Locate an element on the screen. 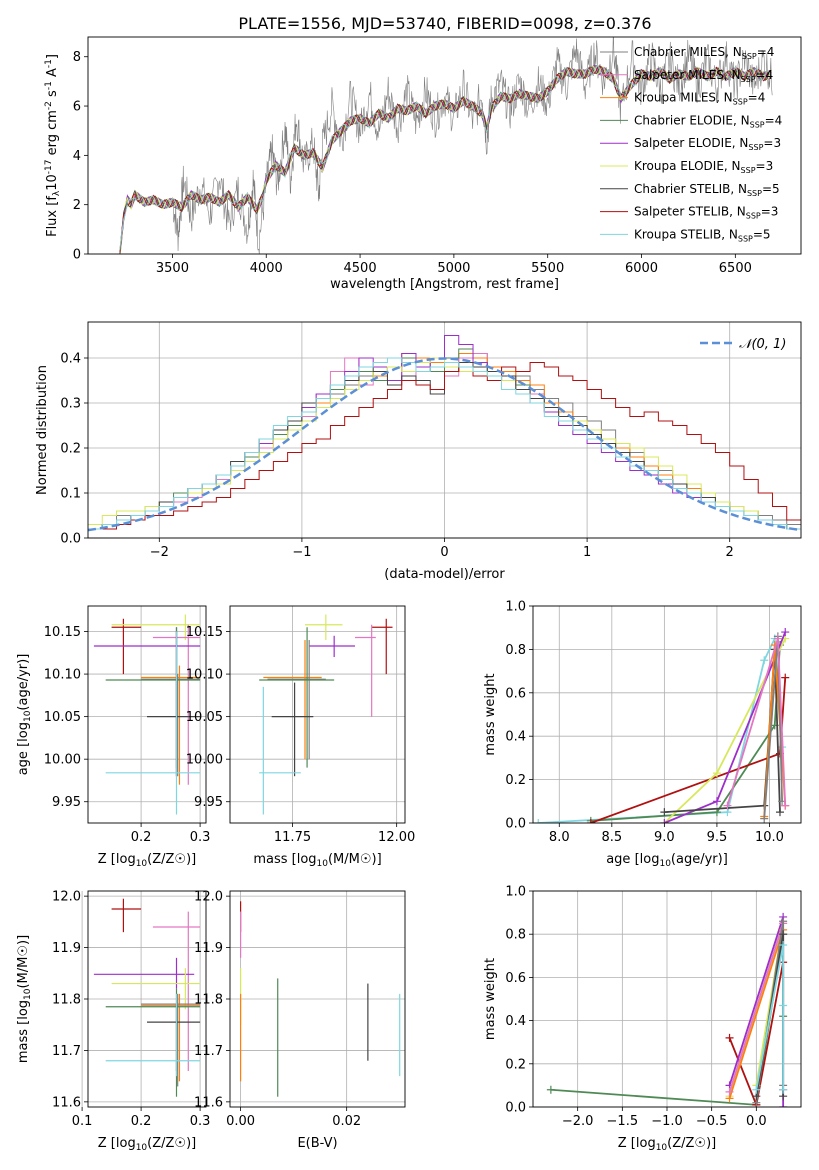  legend-entry: Kroupa MILES, NSSP=4 is located at coordinates (699, 99).